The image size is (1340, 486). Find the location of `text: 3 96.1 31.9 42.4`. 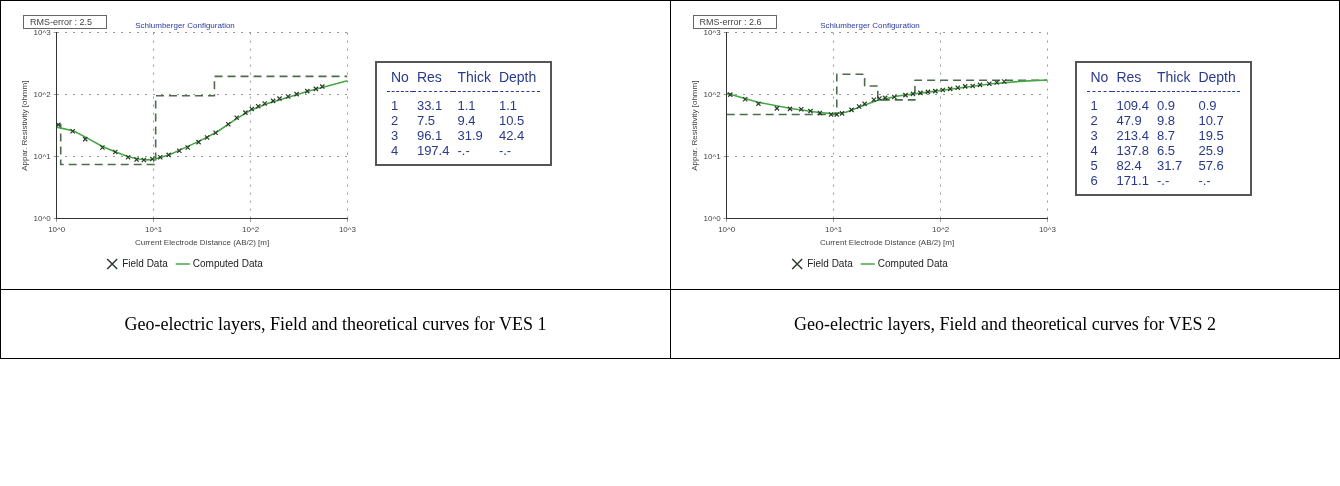

text: 3 96.1 31.9 42.4 is located at coordinates (458, 135).